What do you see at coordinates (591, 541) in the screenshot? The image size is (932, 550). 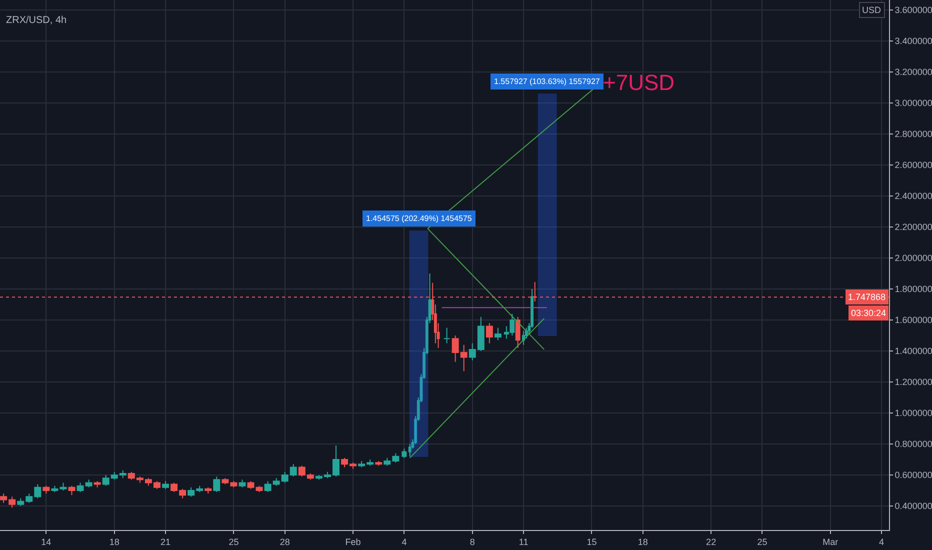 I see `x-tick-label: 15` at bounding box center [591, 541].